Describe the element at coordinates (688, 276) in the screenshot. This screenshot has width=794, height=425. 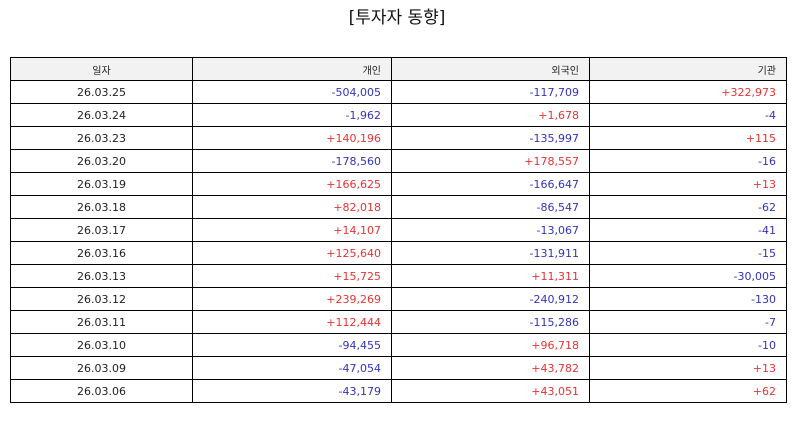
I see `cell-institution: -30,005` at that location.